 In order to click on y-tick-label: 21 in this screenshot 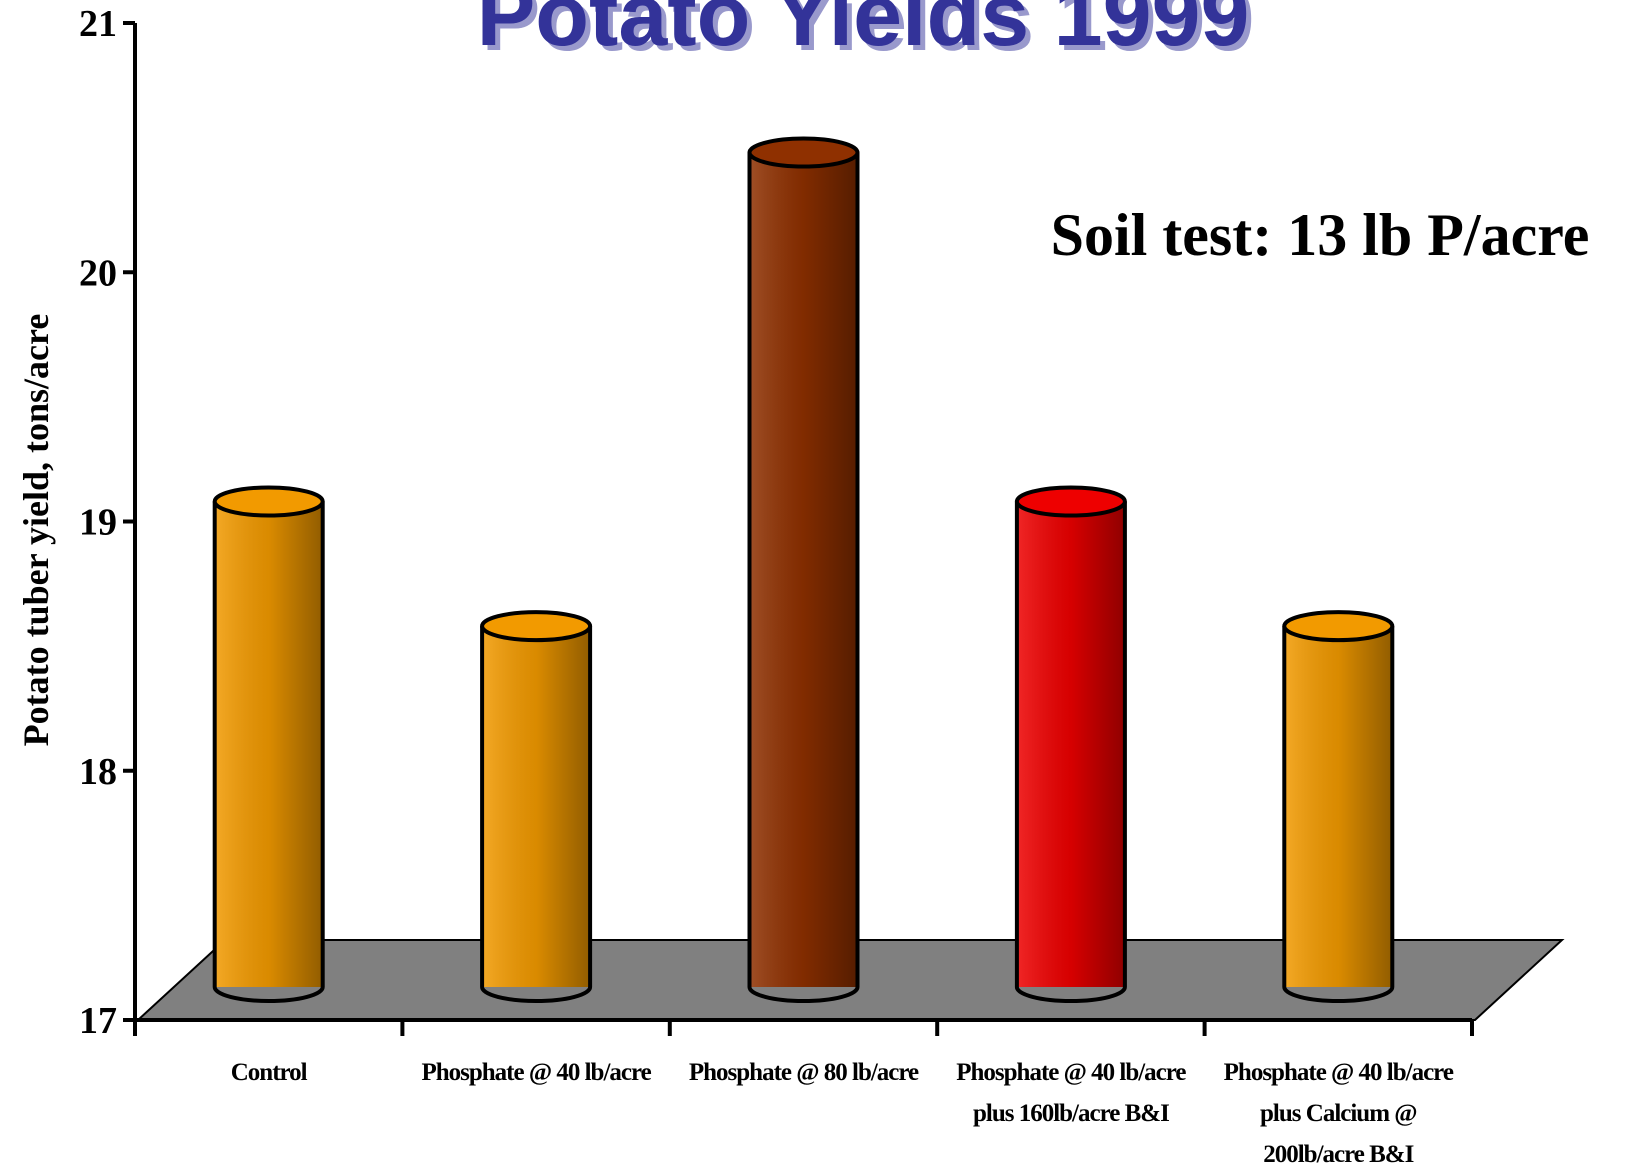, I will do `click(98, 24)`.